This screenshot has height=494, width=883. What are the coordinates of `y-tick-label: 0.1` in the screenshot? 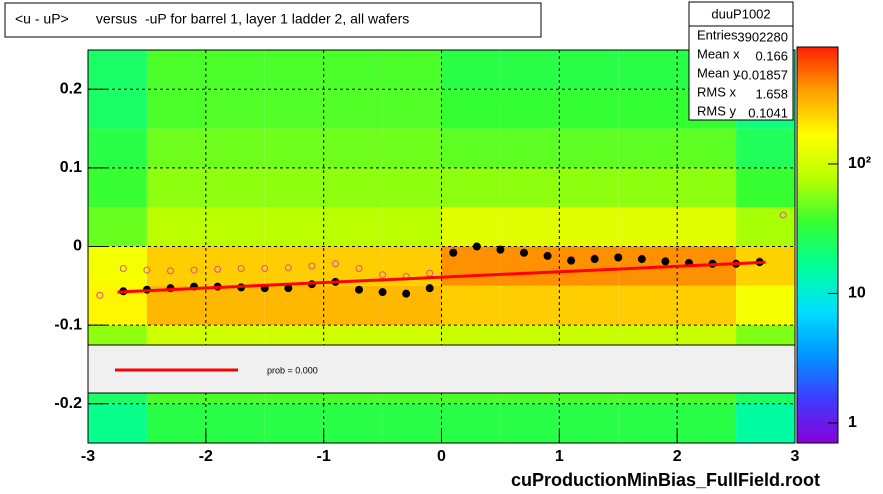 It's located at (71, 167).